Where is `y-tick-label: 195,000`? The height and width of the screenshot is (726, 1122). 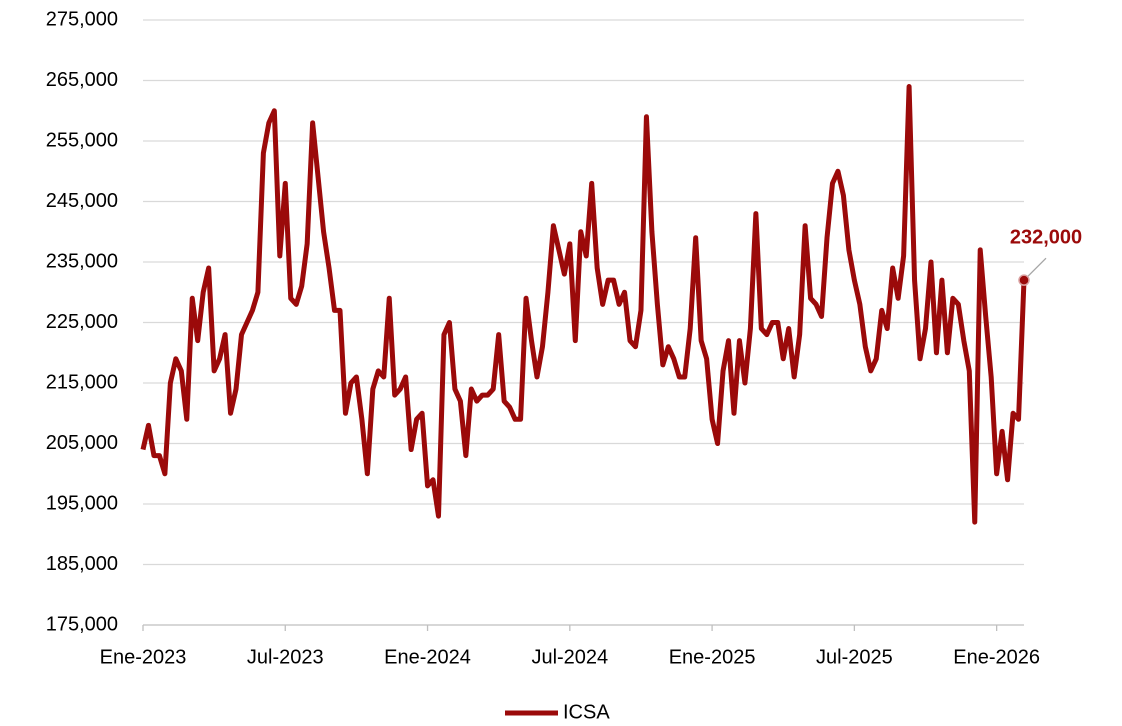
y-tick-label: 195,000 is located at coordinates (82, 503).